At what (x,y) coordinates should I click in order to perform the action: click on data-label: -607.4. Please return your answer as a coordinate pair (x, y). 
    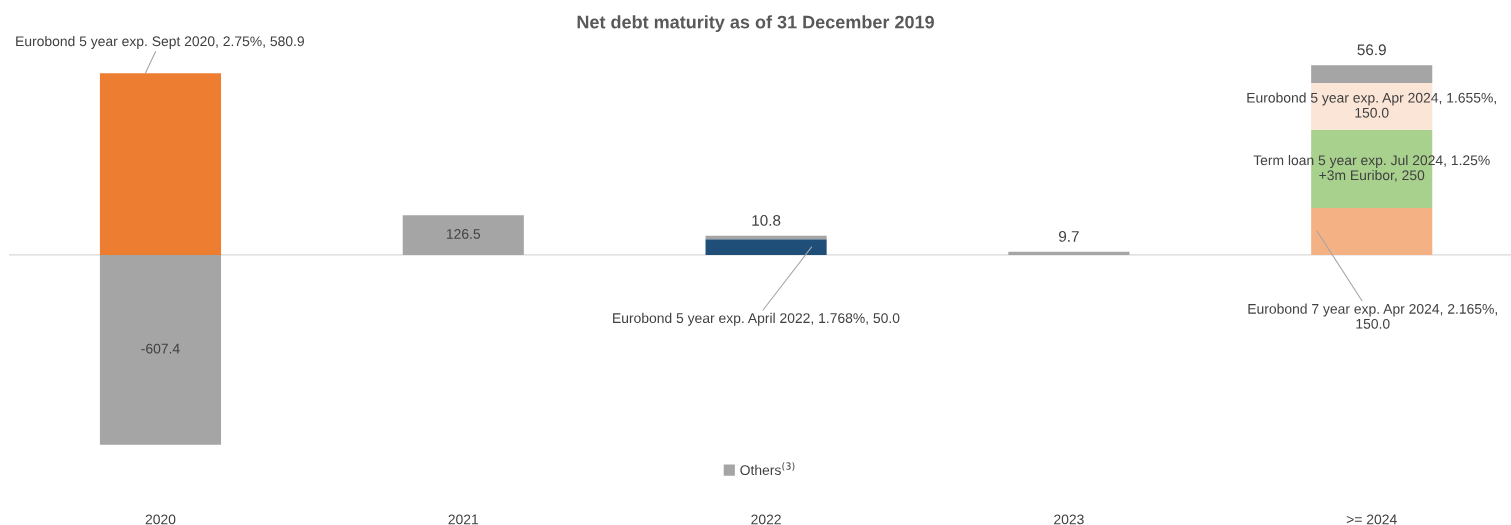
    Looking at the image, I should click on (160, 348).